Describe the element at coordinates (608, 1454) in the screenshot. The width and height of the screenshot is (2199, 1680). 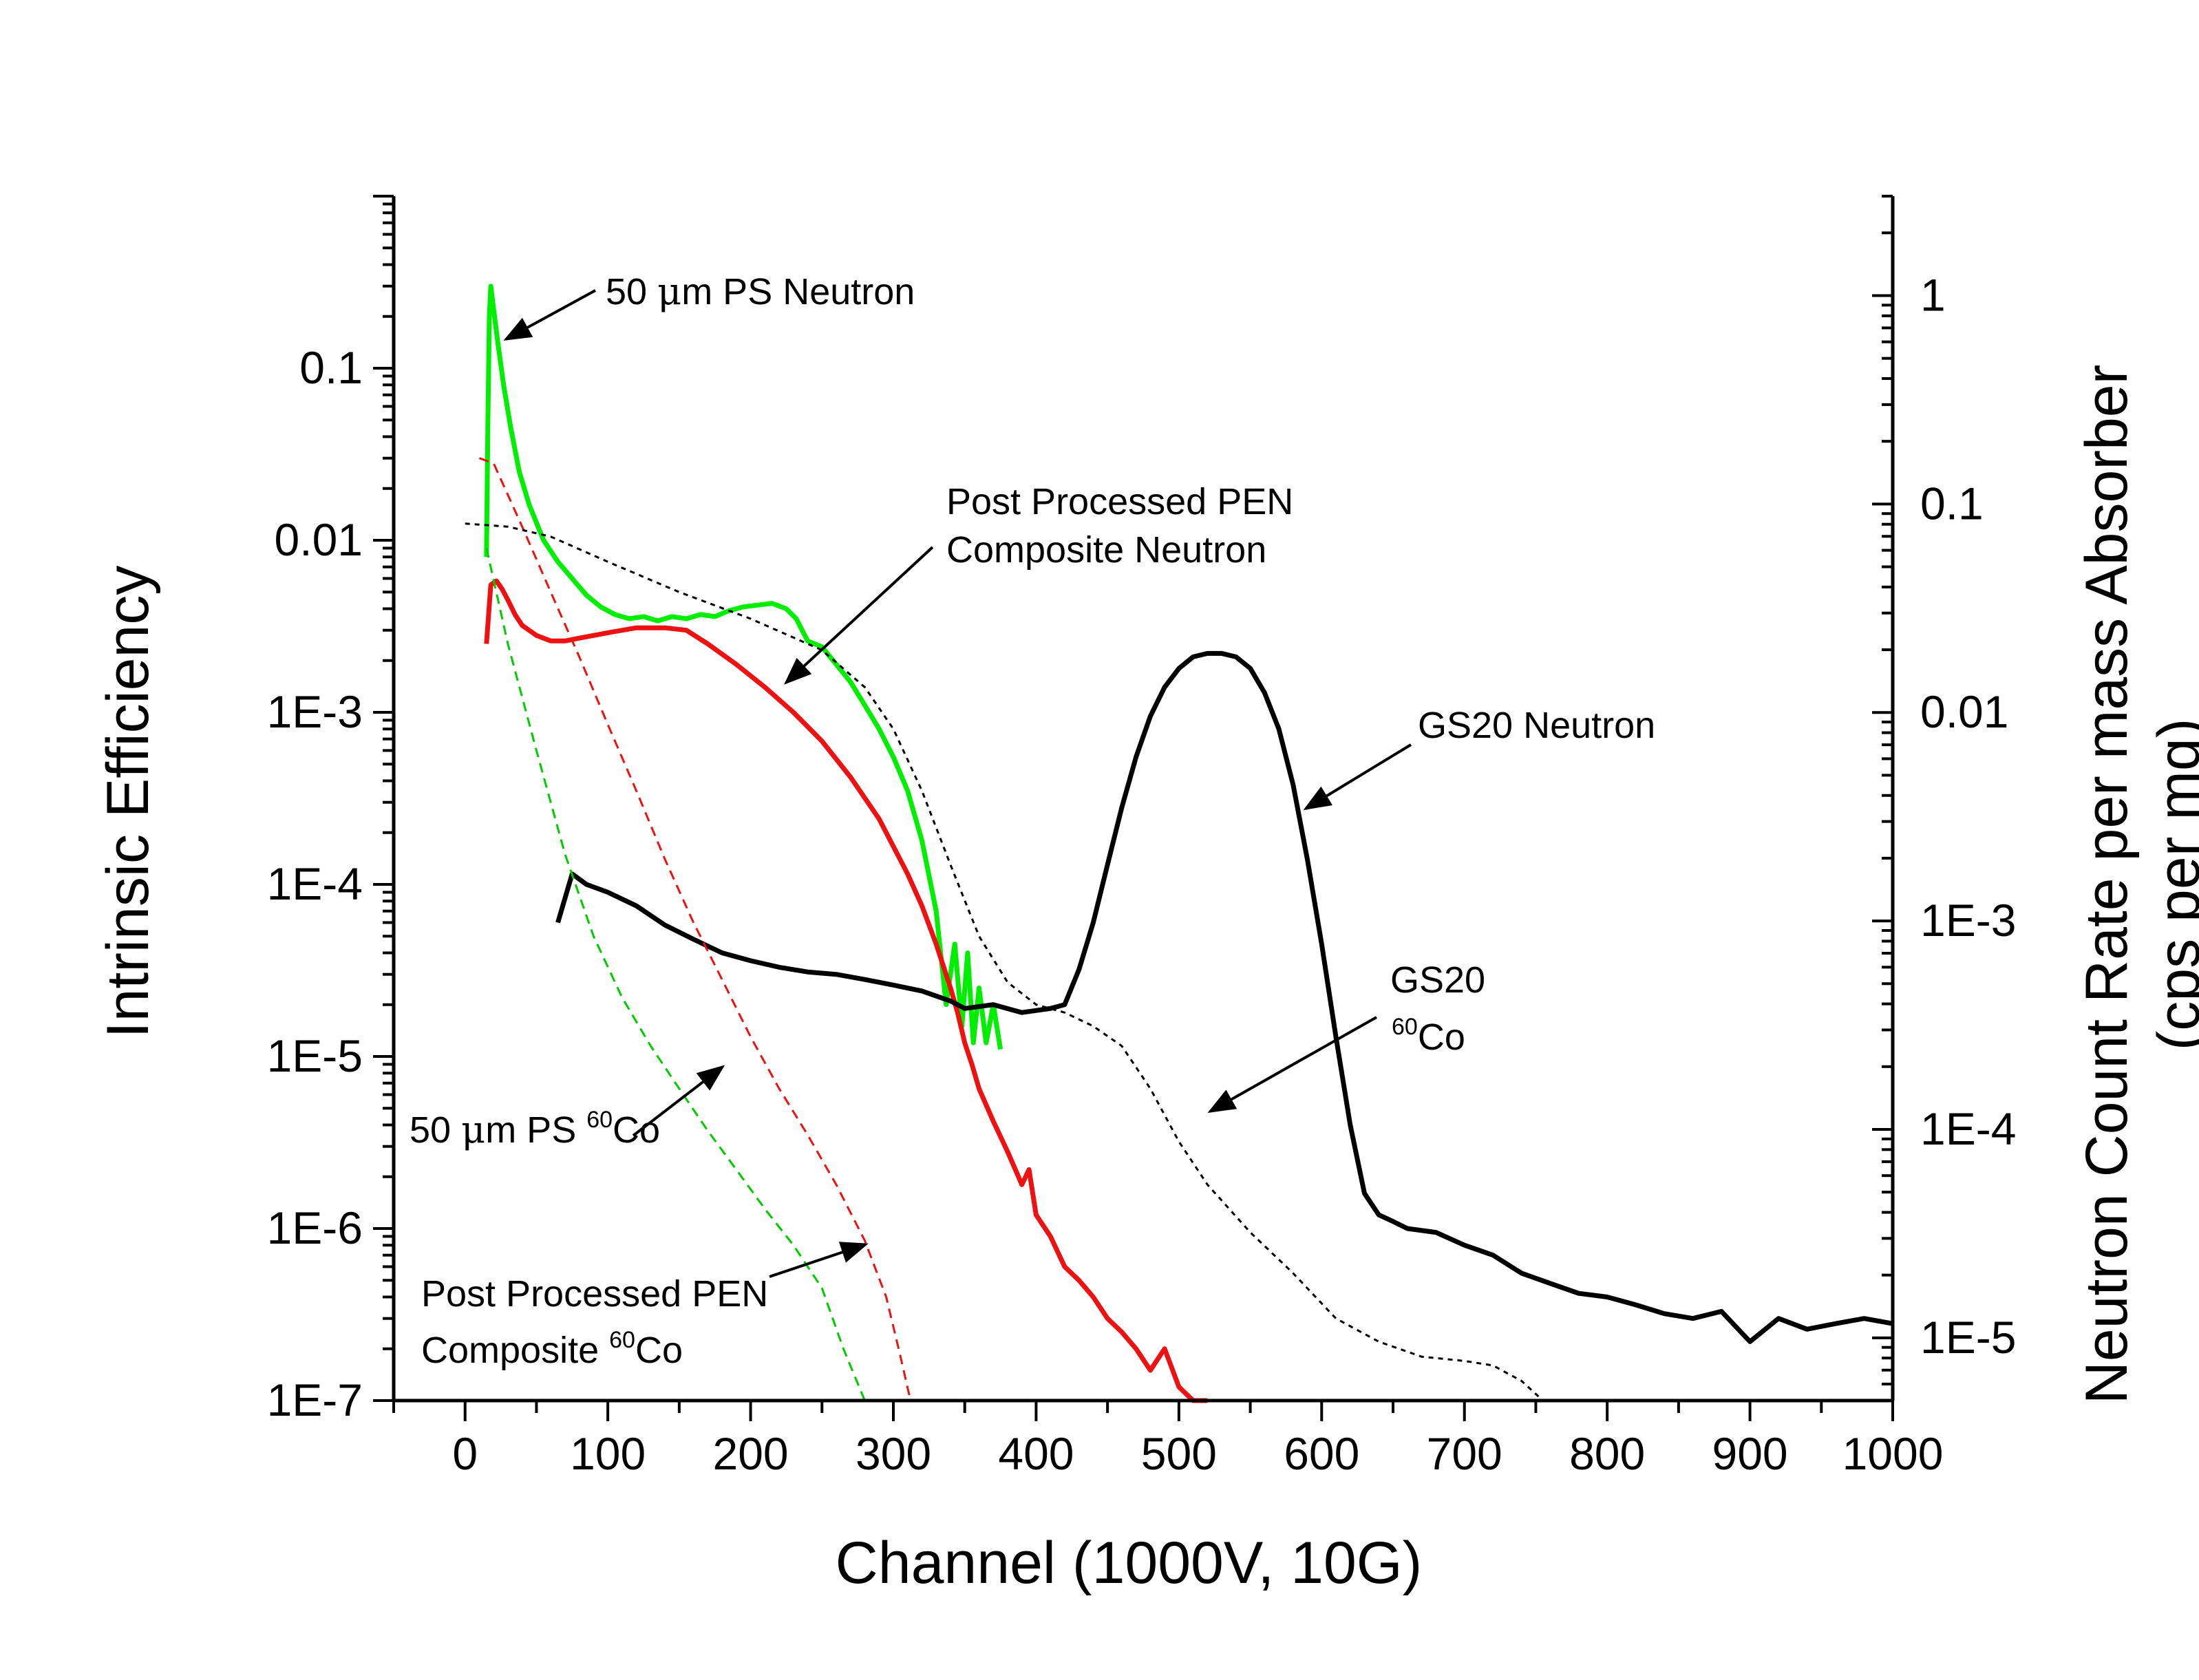
I see `x-tick-label: 100` at that location.